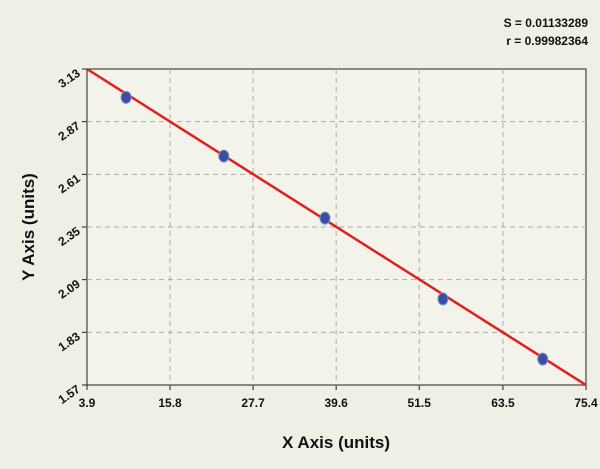  What do you see at coordinates (87, 403) in the screenshot?
I see `x-tick-label: 3.9` at bounding box center [87, 403].